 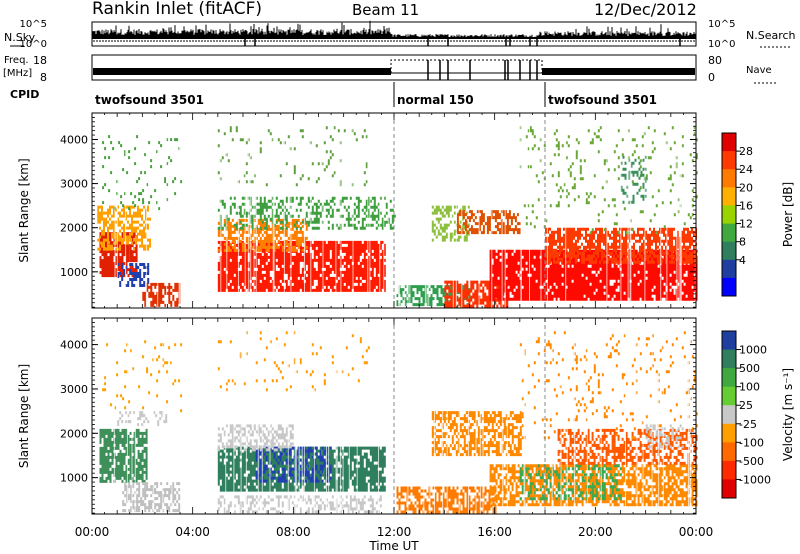 I want to click on colorbar-tick-label: 8, so click(x=742, y=242).